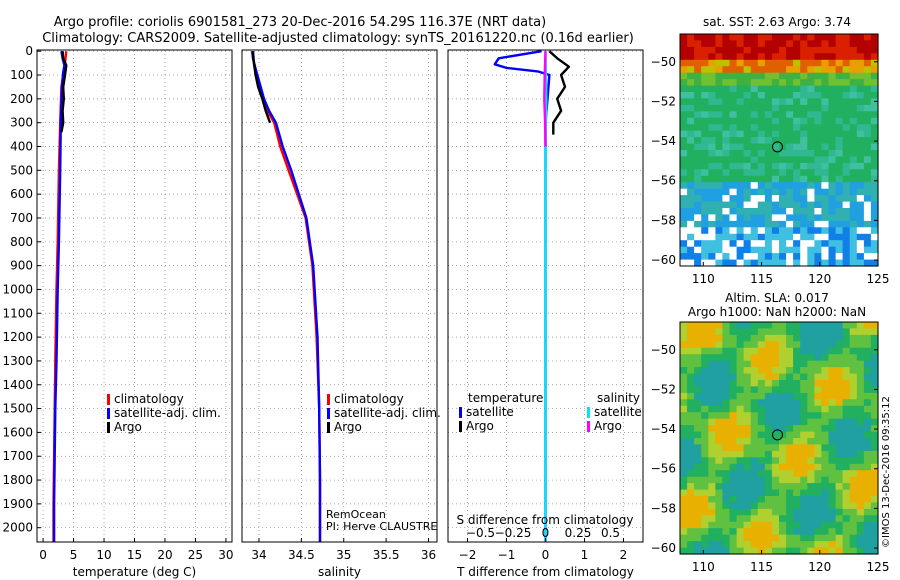 The image size is (900, 580). What do you see at coordinates (588, 412) in the screenshot?
I see `legend-swatch` at bounding box center [588, 412].